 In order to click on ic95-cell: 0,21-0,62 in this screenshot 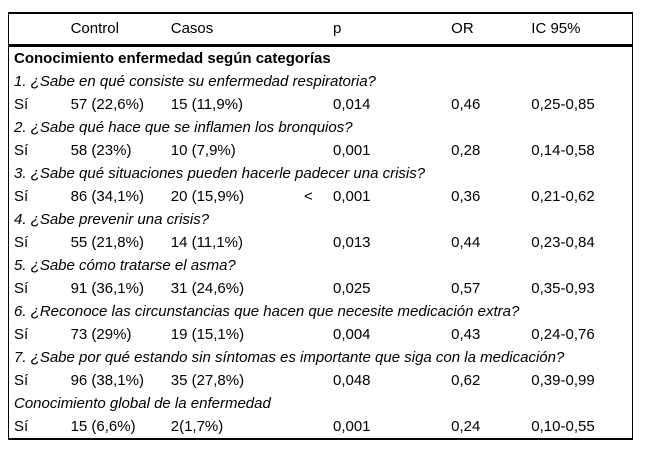, I will do `click(563, 196)`.